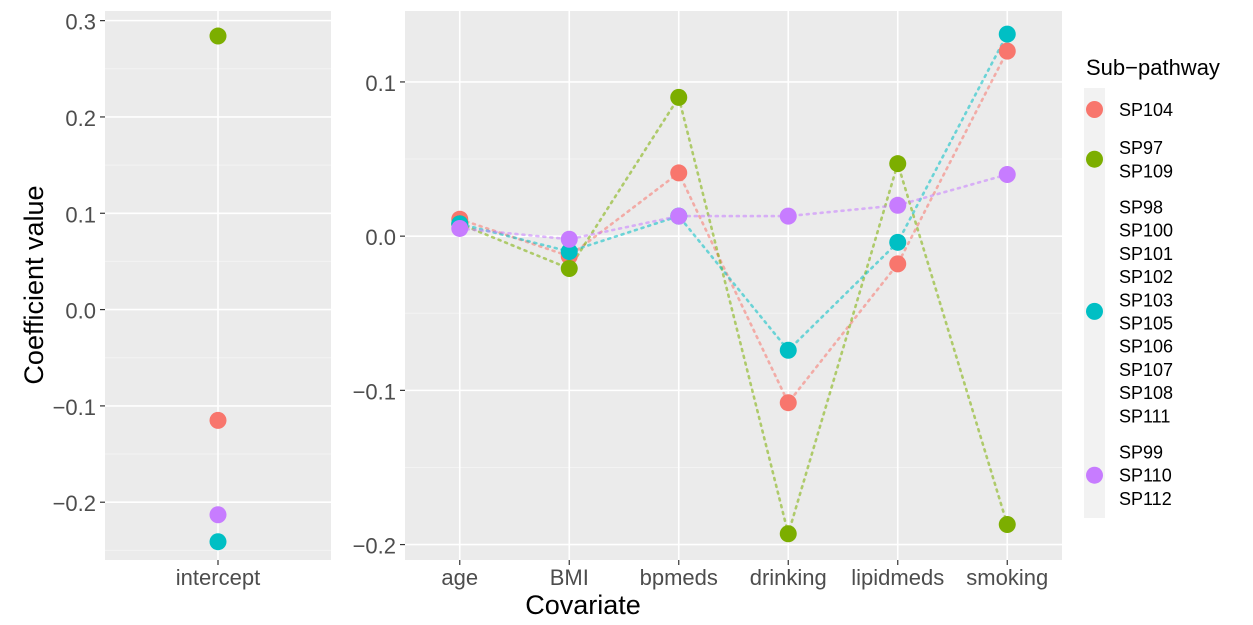  What do you see at coordinates (34, 284) in the screenshot?
I see `y-axis-title: Coefficient value` at bounding box center [34, 284].